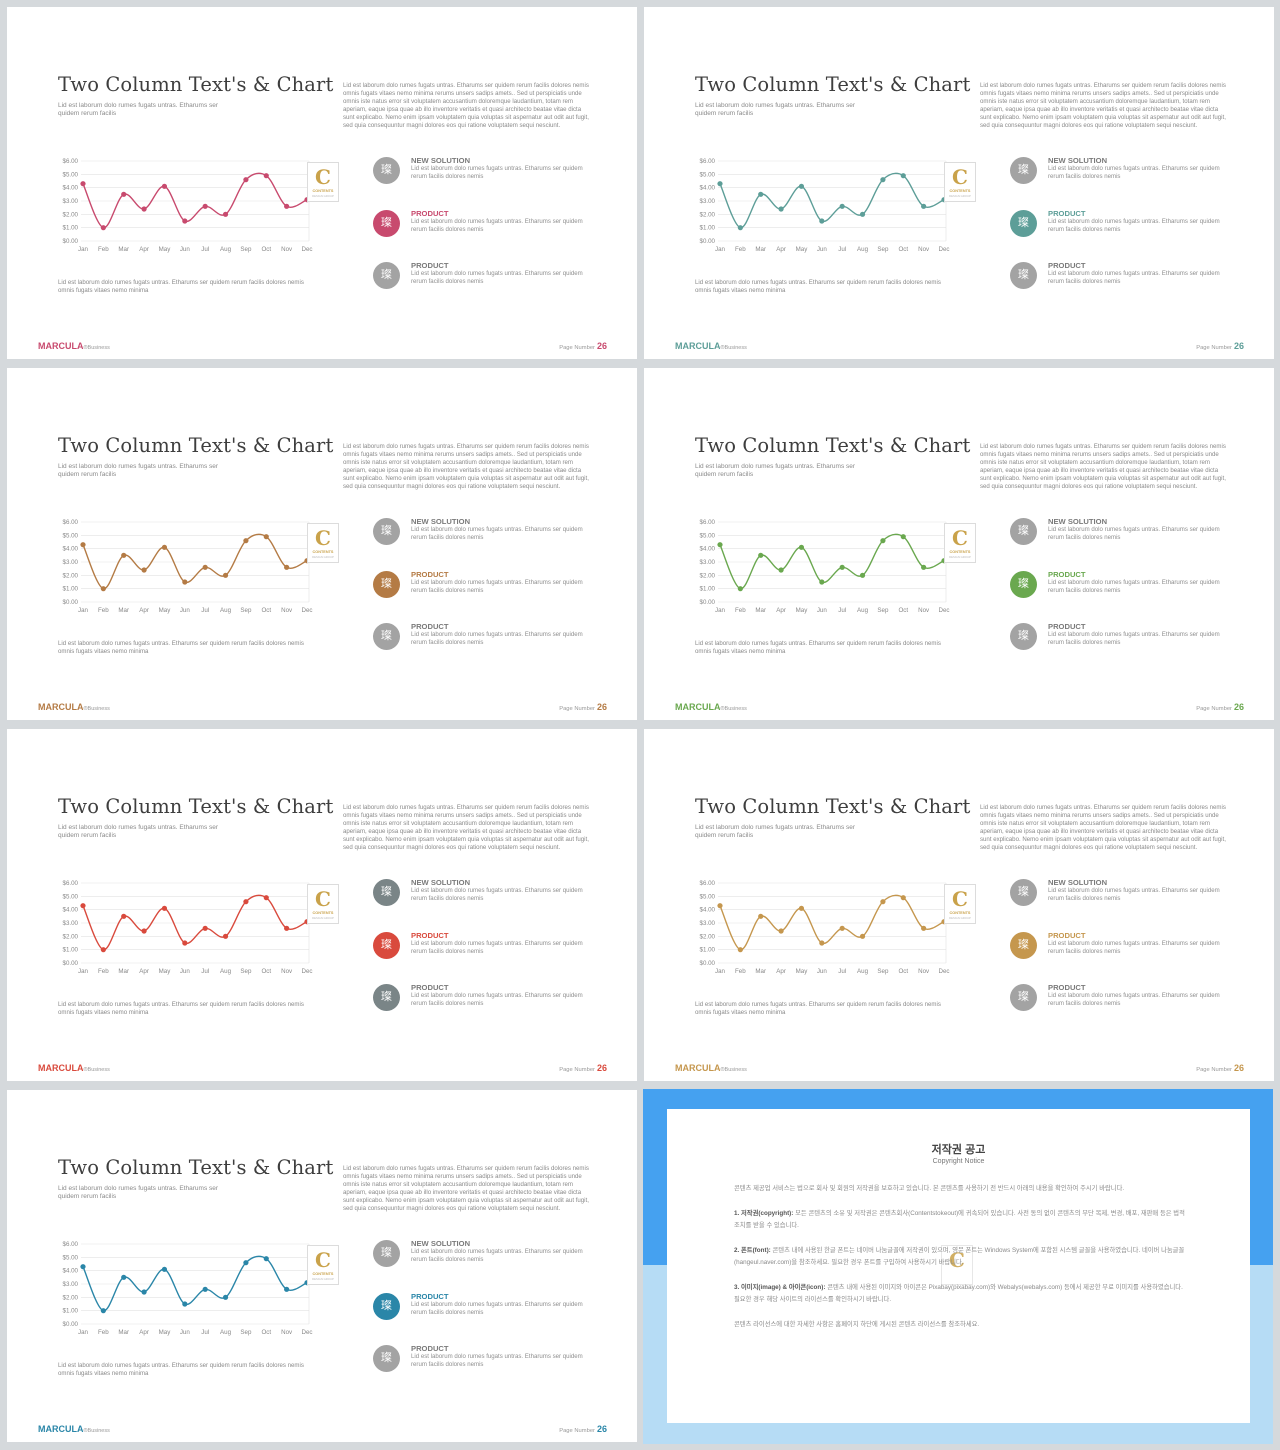 This screenshot has height=1450, width=1280. I want to click on x-tick-label: Mar, so click(123, 971).